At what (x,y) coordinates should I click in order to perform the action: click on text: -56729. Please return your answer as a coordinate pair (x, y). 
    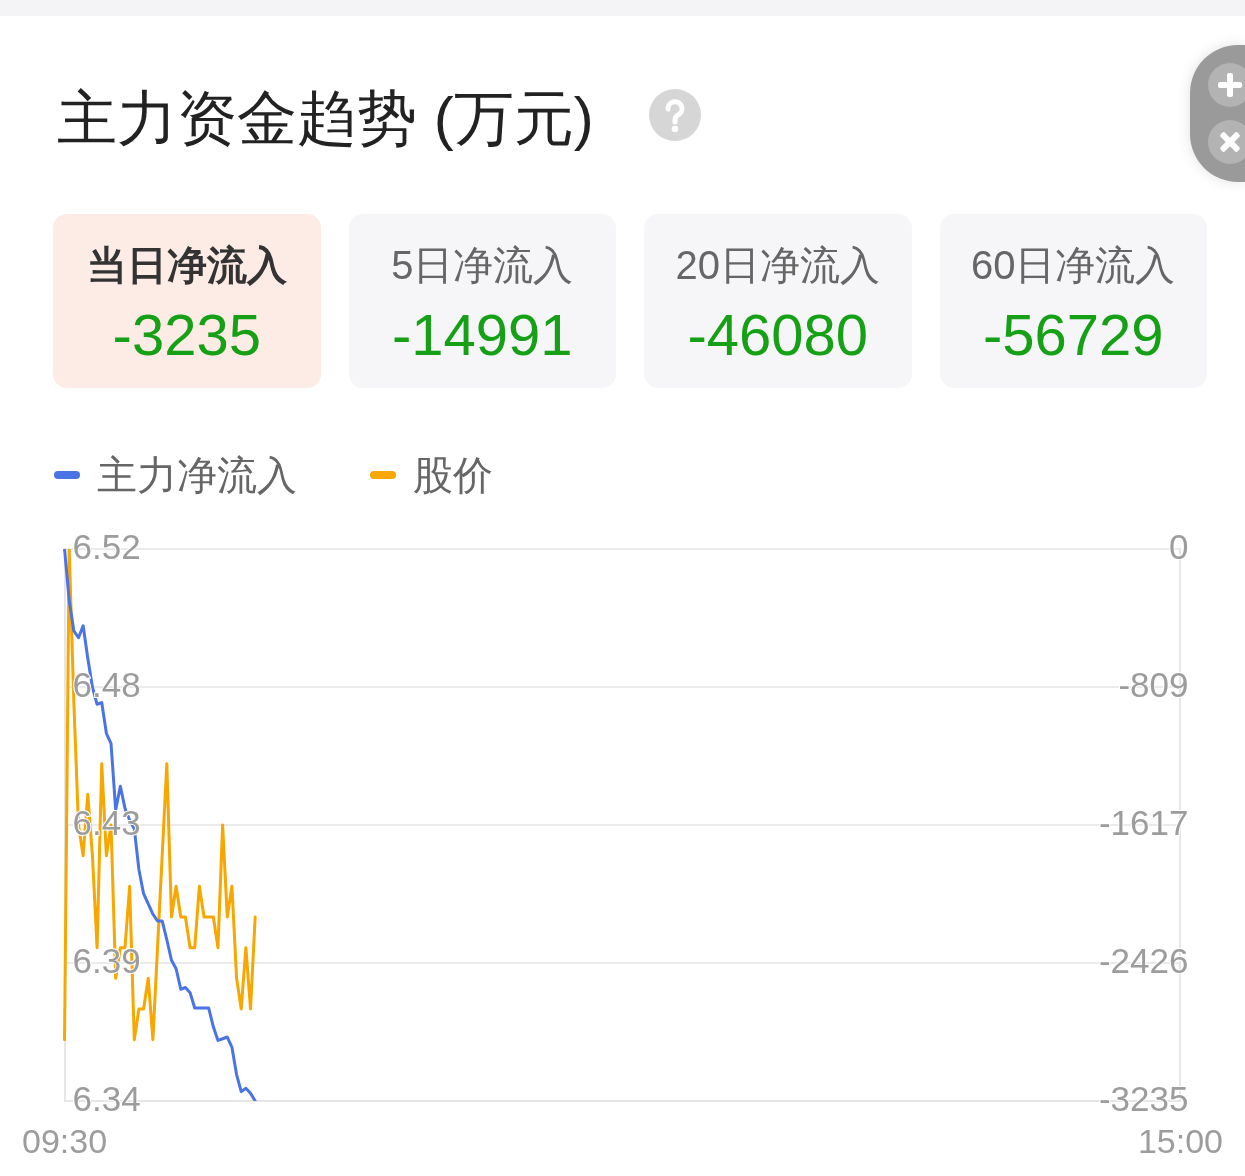
    Looking at the image, I should click on (1073, 334).